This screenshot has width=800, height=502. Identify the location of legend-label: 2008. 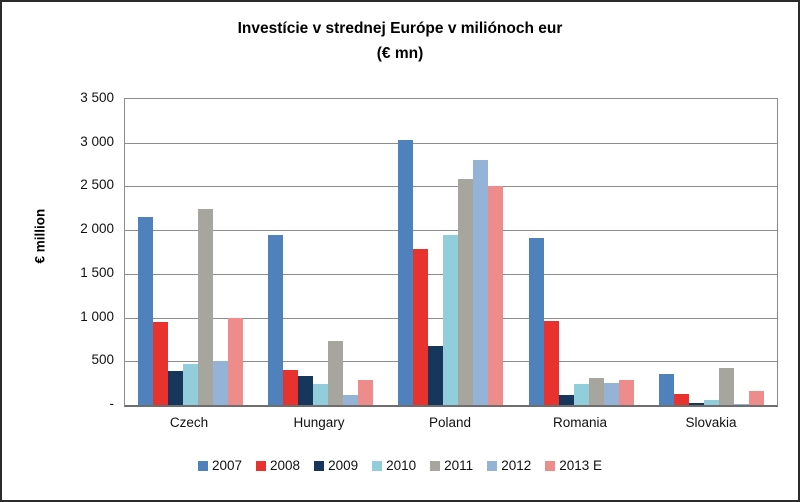
(285, 465).